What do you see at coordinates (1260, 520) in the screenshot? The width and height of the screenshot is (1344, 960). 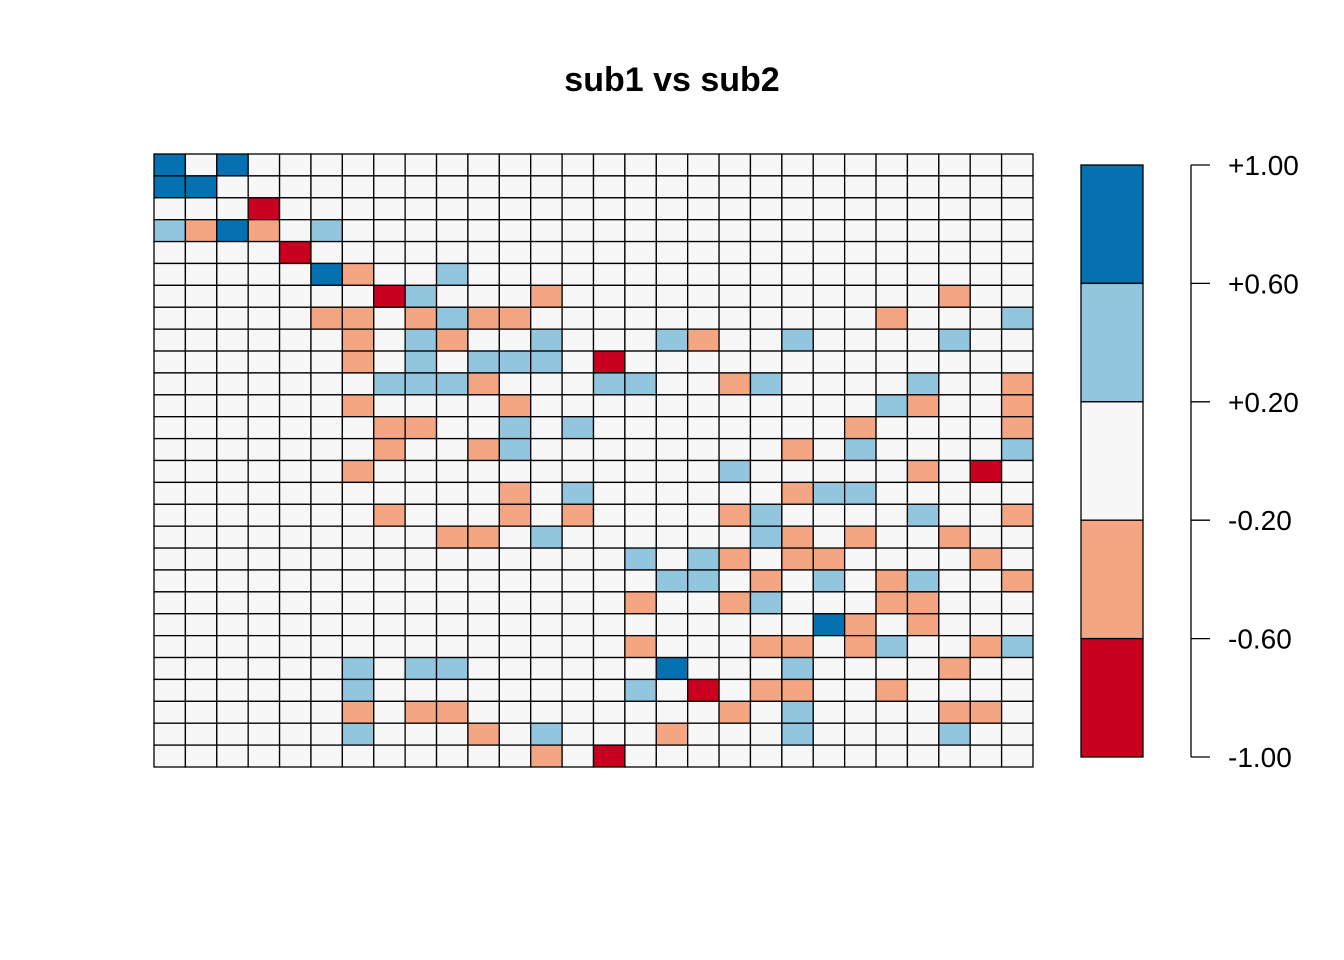 I see `legend-tick-label: -0.20` at bounding box center [1260, 520].